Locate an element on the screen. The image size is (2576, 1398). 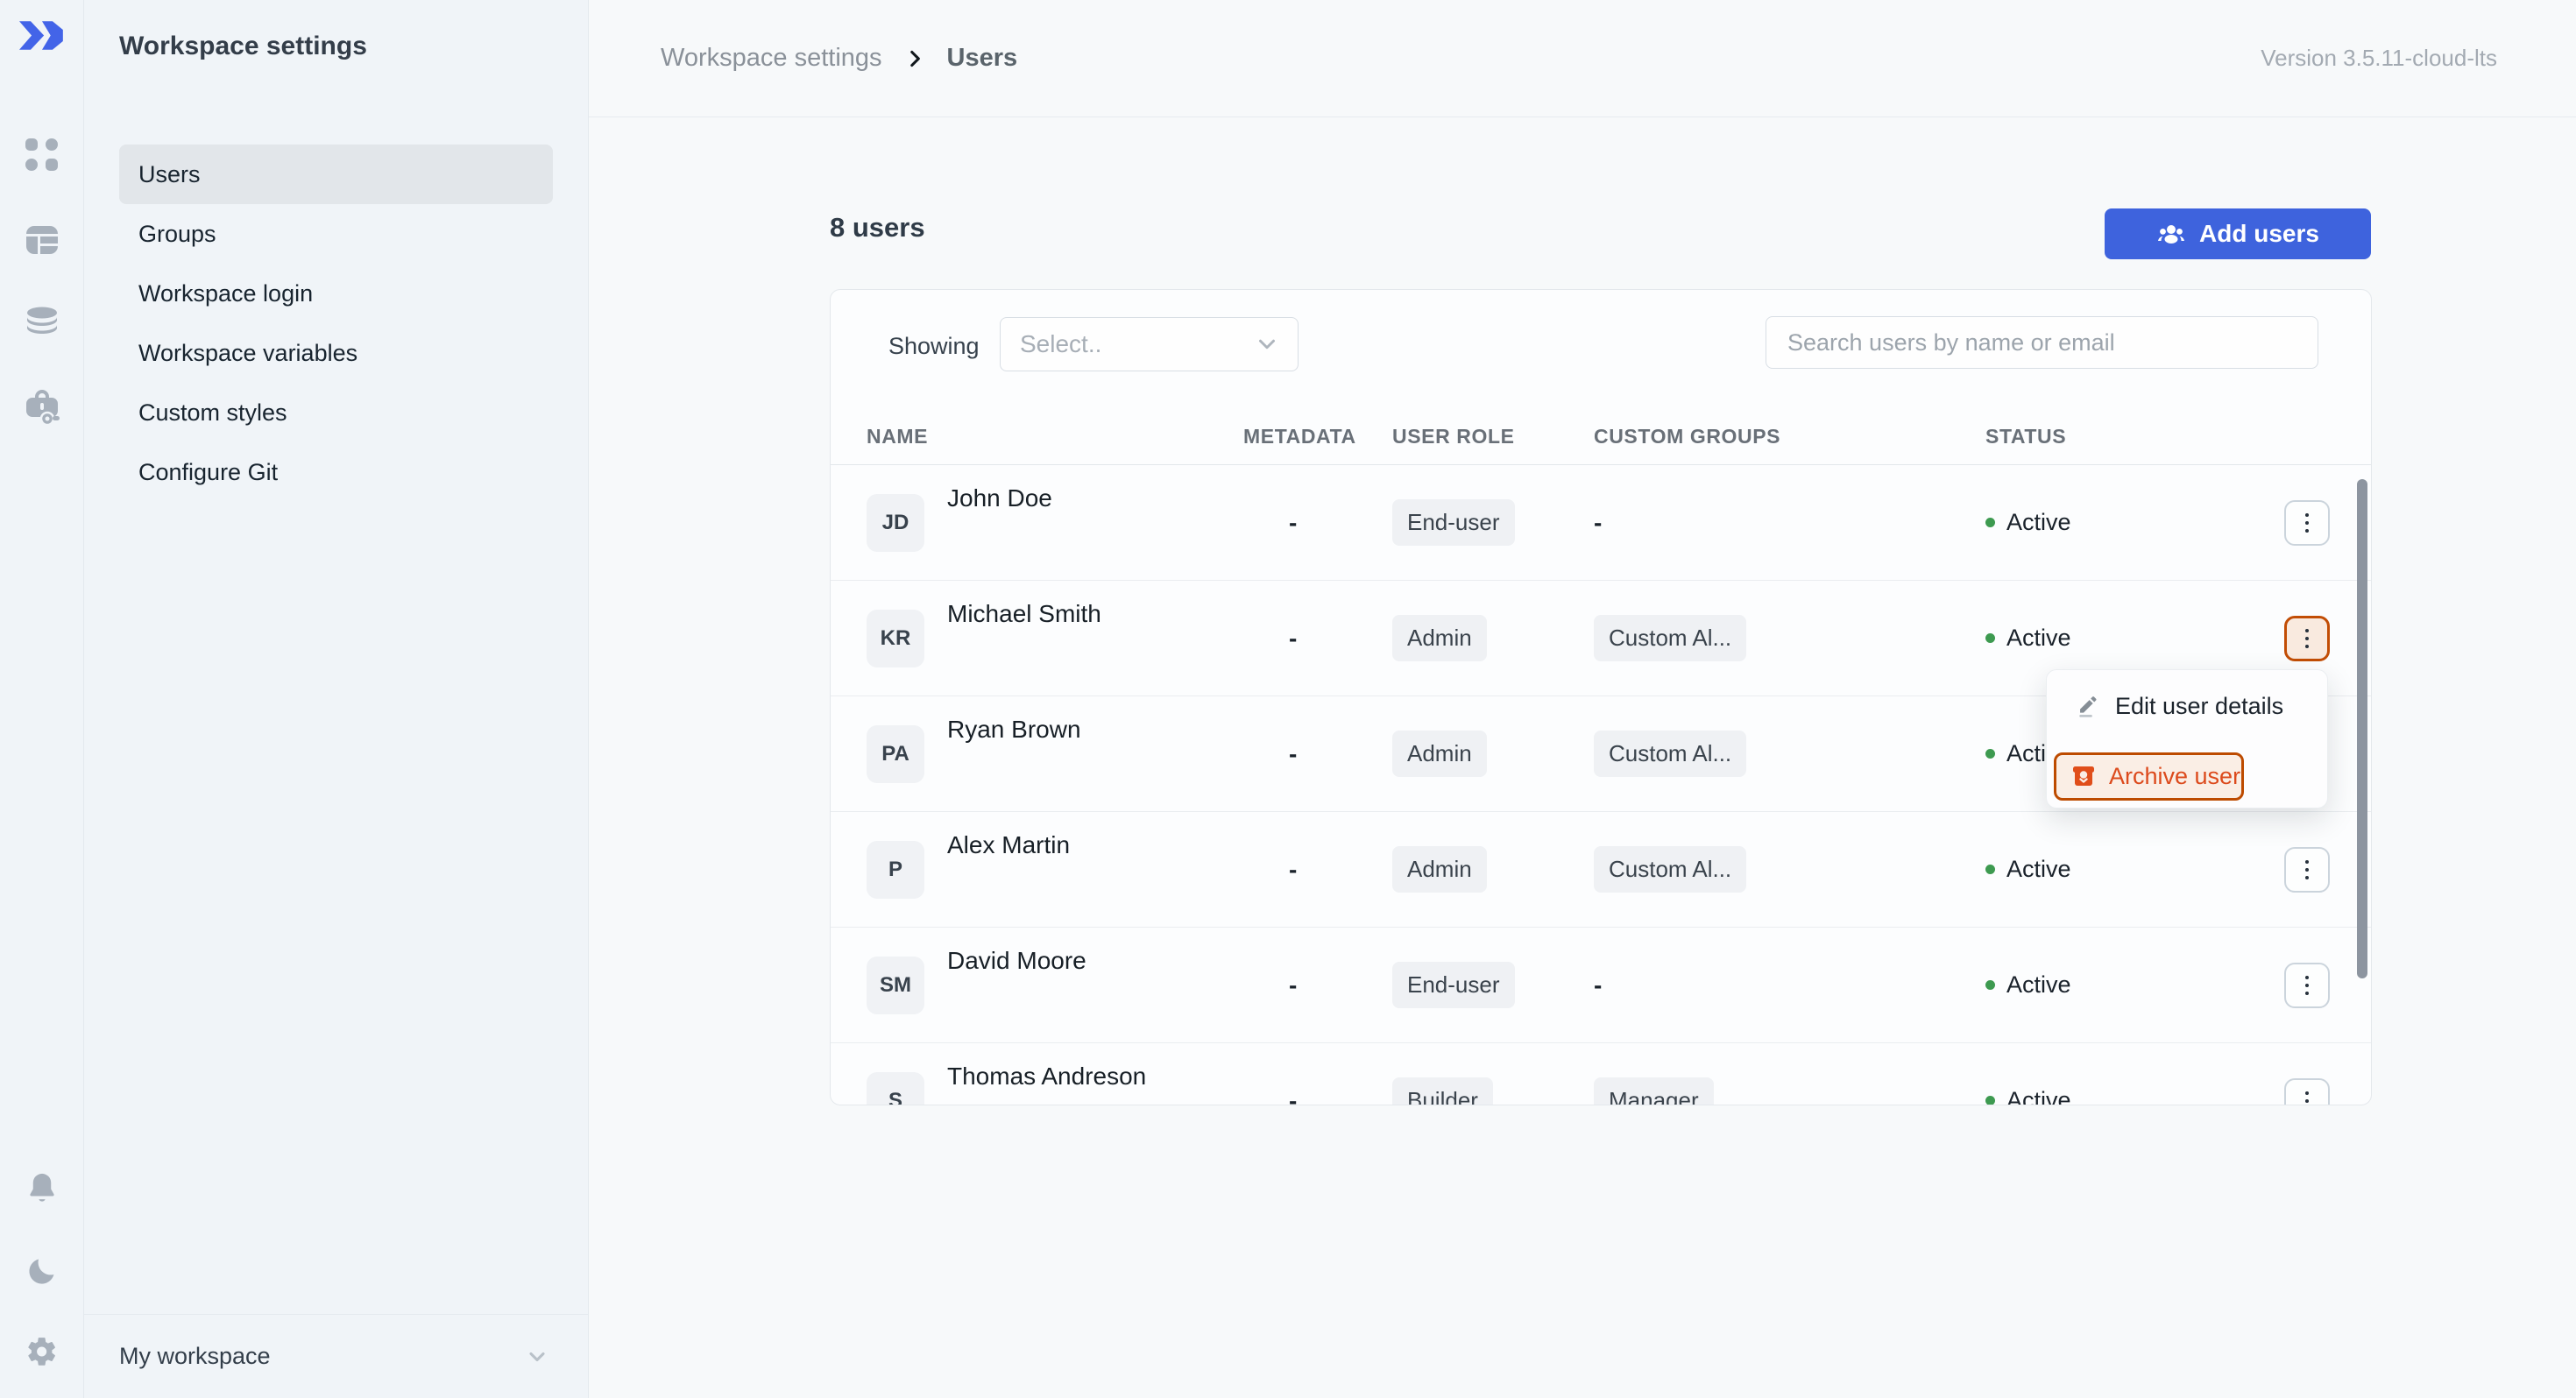
avatar: S is located at coordinates (895, 1088).